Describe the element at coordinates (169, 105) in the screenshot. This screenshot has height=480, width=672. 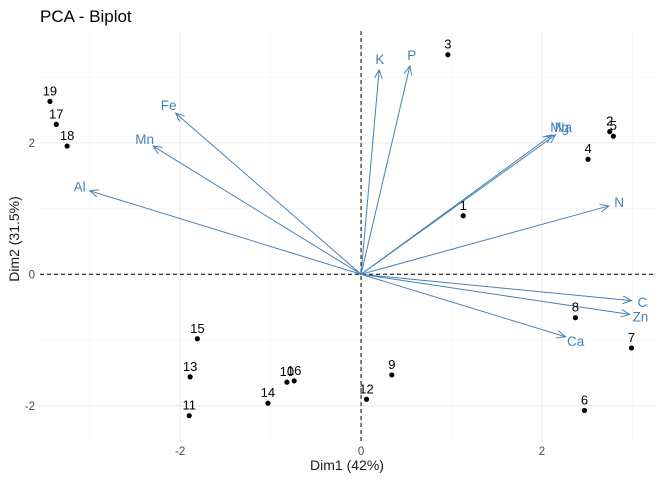
I see `variable-label-fe: Fe` at that location.